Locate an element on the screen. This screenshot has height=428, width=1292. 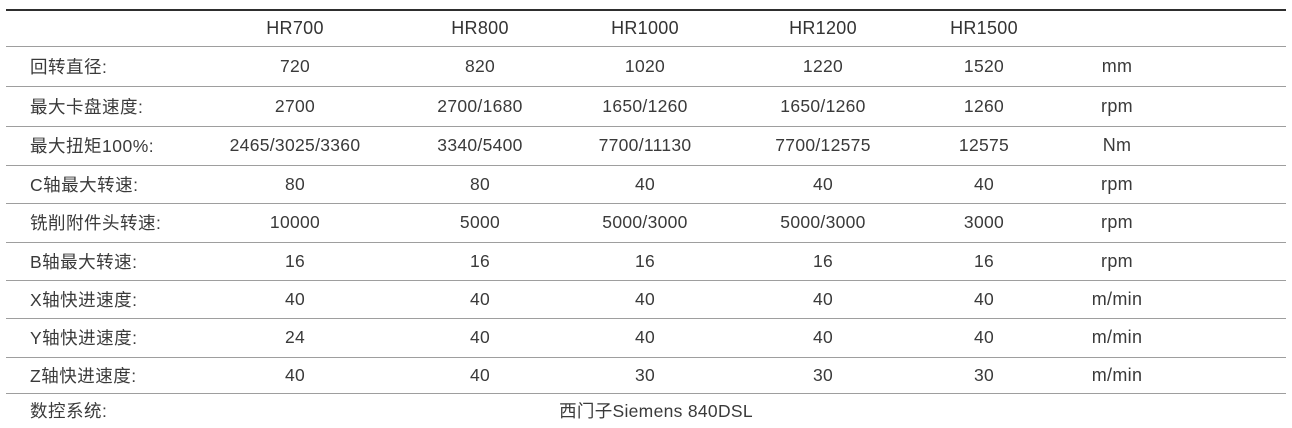
spec-row: C轴最大转速: 80 80 40 40 40 rpm is located at coordinates (646, 183).